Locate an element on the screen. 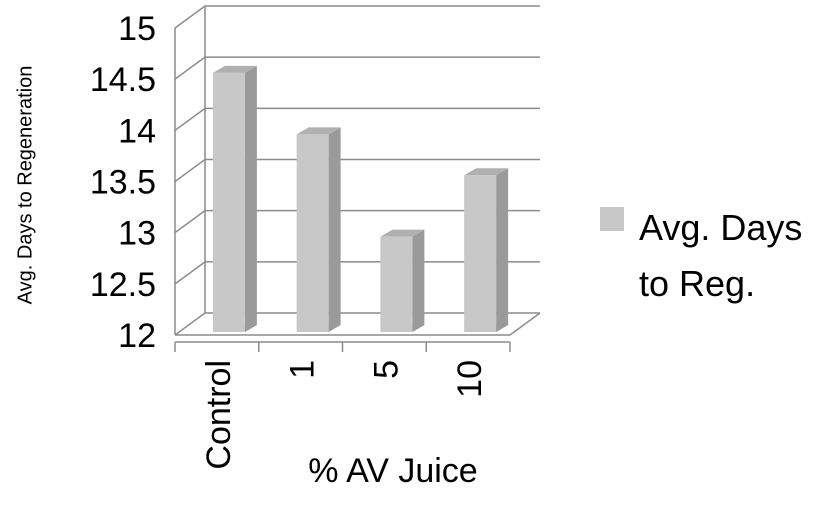 The image size is (831, 512). y-tick-label: 13.5 is located at coordinates (123, 183).